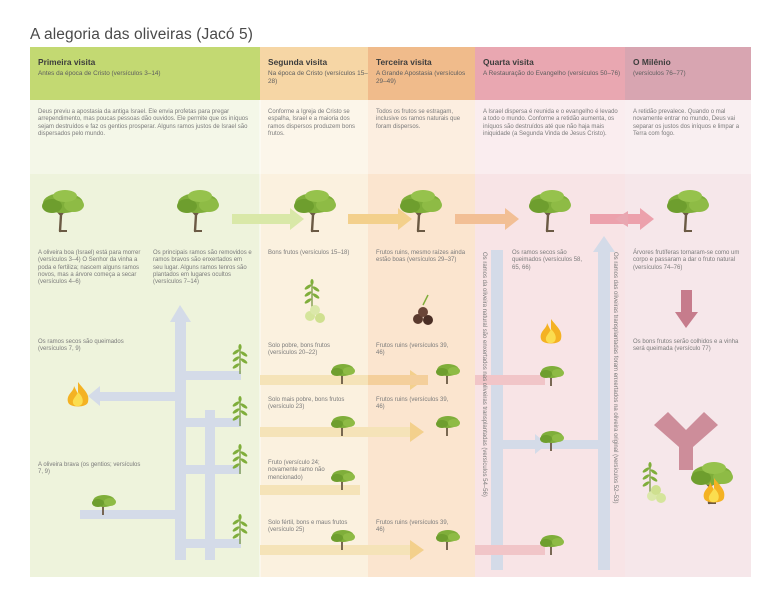 This screenshot has width=783, height=603. Describe the element at coordinates (412, 404) in the screenshot. I see `note-frutos-ruins-2: Frutos ruins (versículos 39, 46)` at that location.